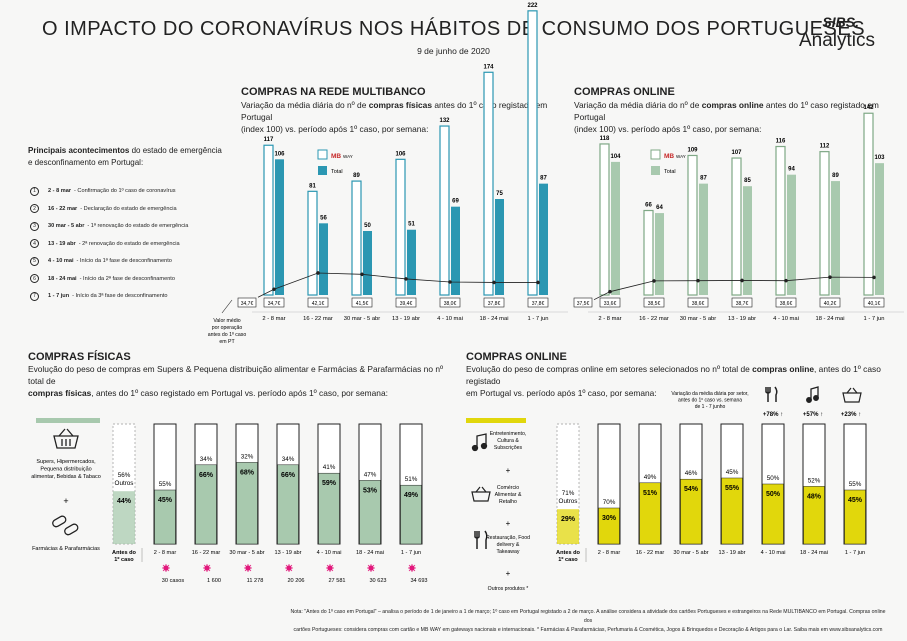 The height and width of the screenshot is (641, 907). What do you see at coordinates (691, 489) in the screenshot?
I see `data-label: 54%` at bounding box center [691, 489].